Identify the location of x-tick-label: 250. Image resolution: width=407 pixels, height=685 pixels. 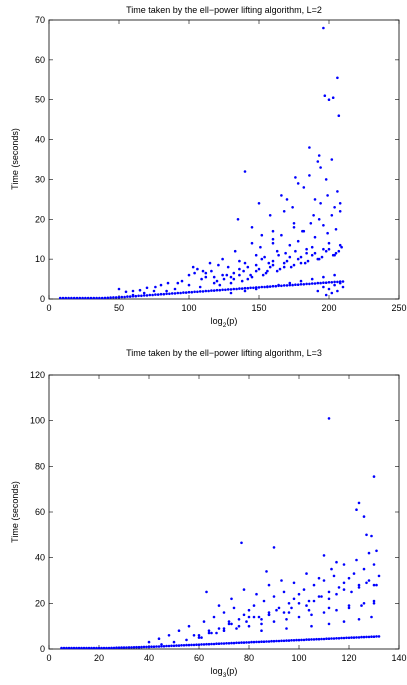
(398, 308).